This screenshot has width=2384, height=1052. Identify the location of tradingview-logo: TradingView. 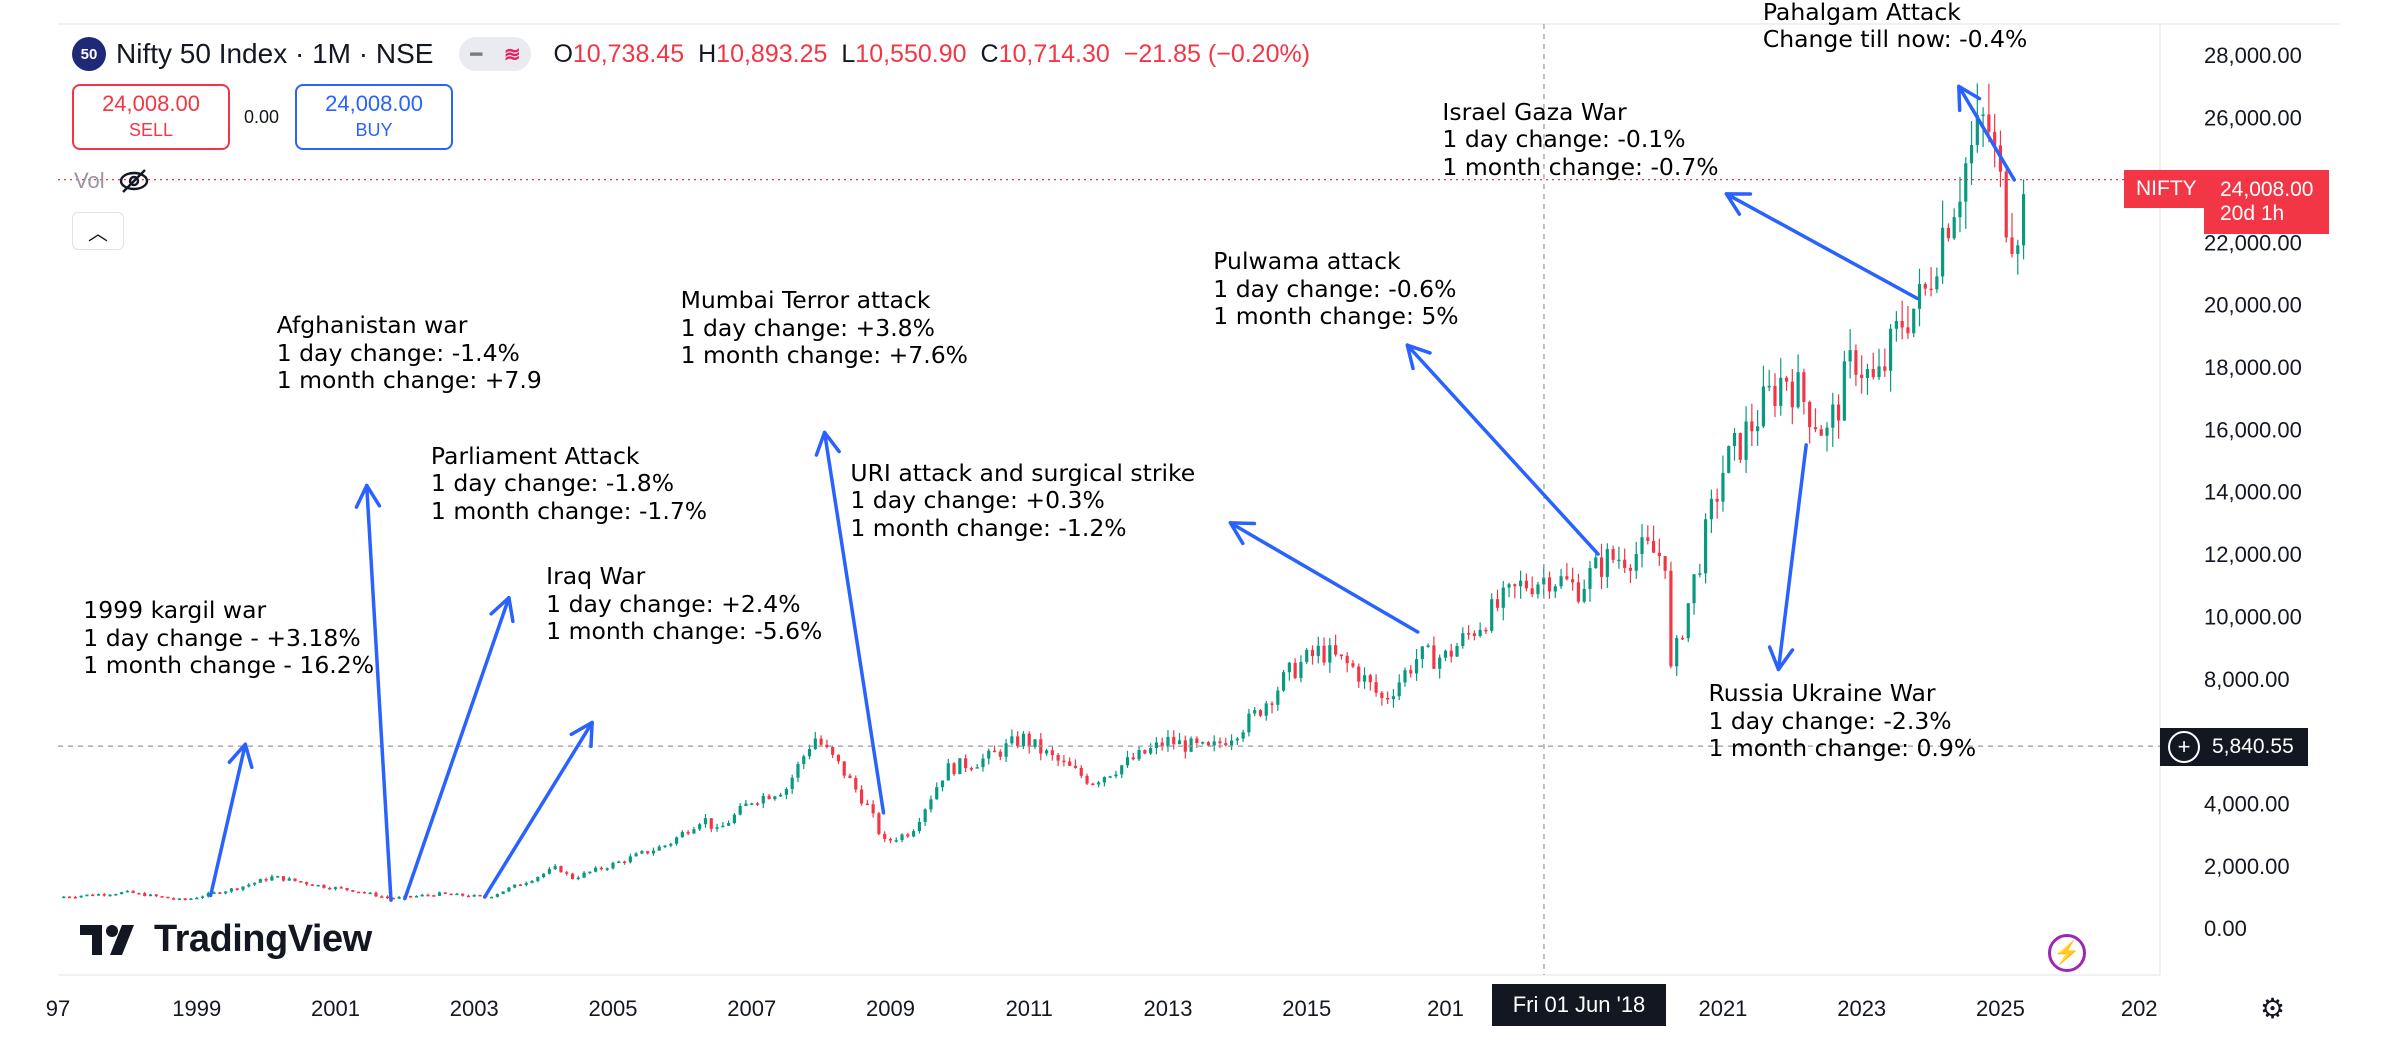
(226, 939).